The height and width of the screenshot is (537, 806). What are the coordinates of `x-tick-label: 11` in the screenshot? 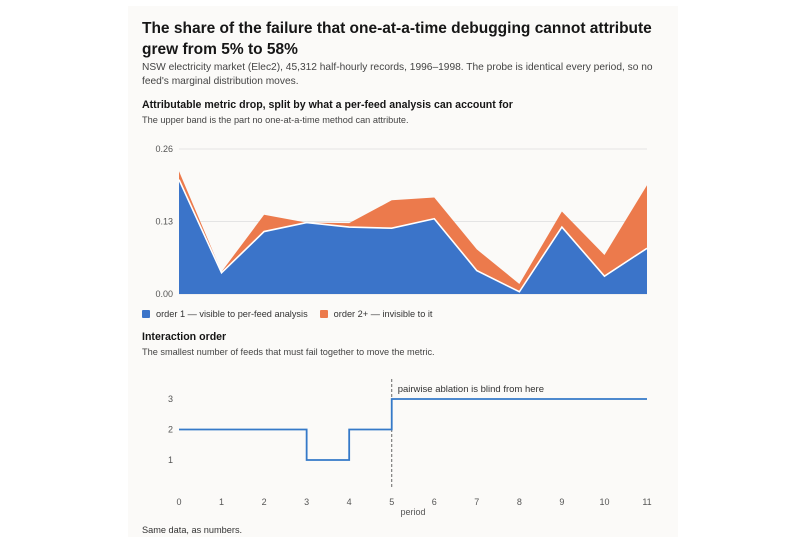 It's located at (646, 502).